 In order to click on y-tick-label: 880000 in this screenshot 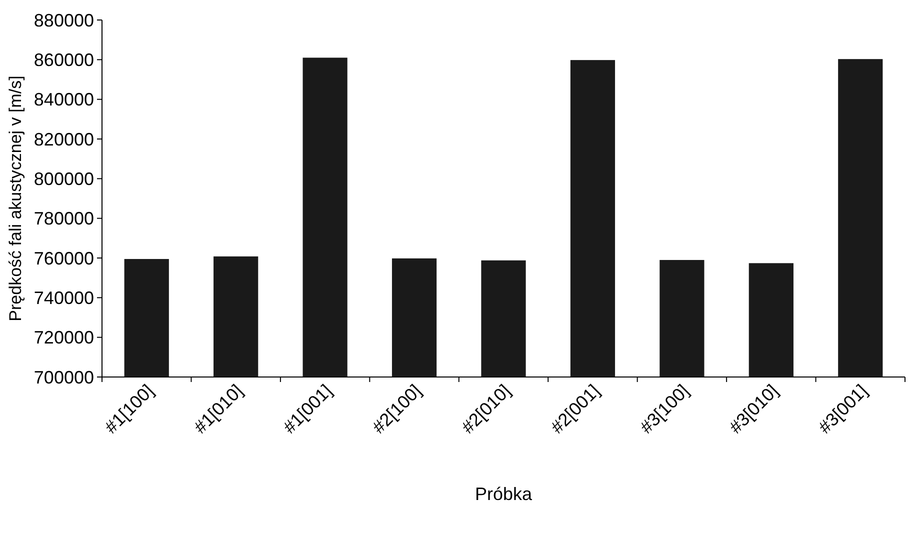, I will do `click(64, 20)`.